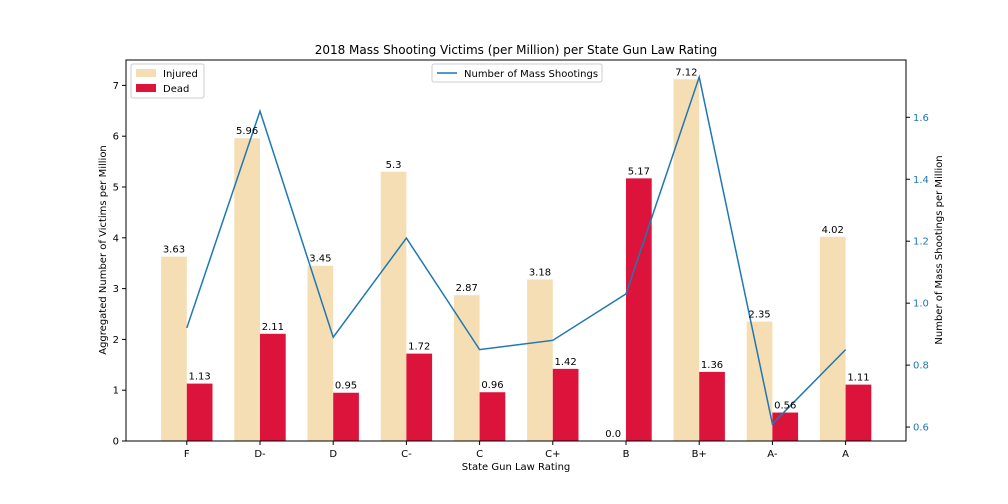  What do you see at coordinates (516, 450) in the screenshot?
I see `x-axis: F D- D C- C C+ B B+ A- A` at bounding box center [516, 450].